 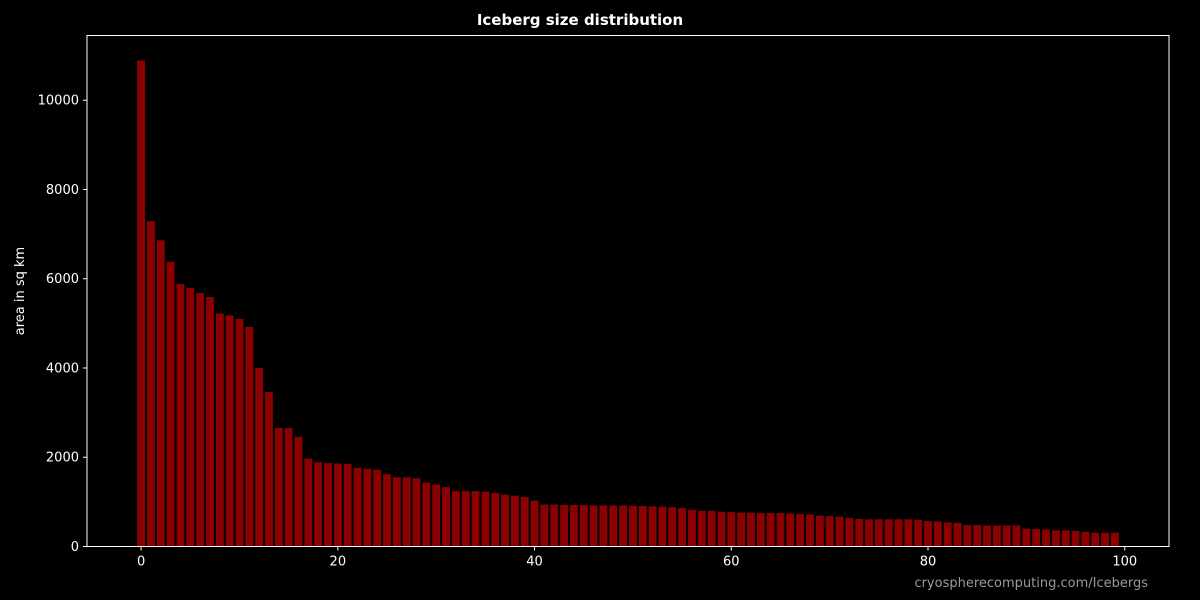 I want to click on x-tick-label: 0, so click(x=141, y=562).